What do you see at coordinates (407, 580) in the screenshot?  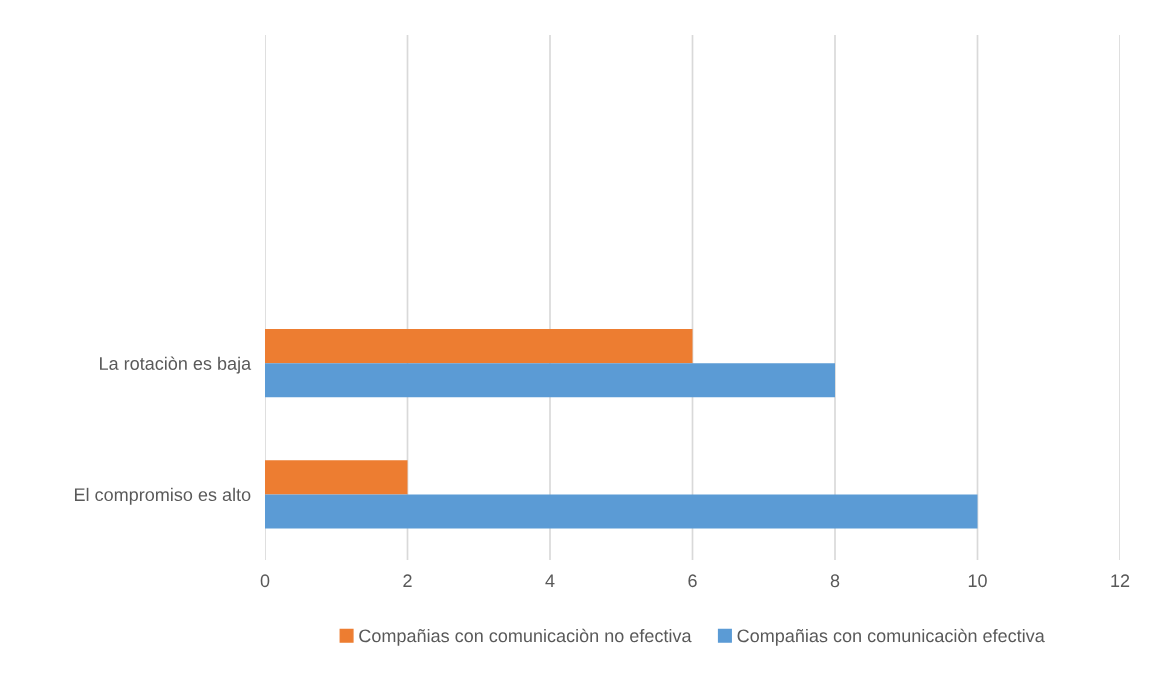 I see `x-tick-label: 2` at bounding box center [407, 580].